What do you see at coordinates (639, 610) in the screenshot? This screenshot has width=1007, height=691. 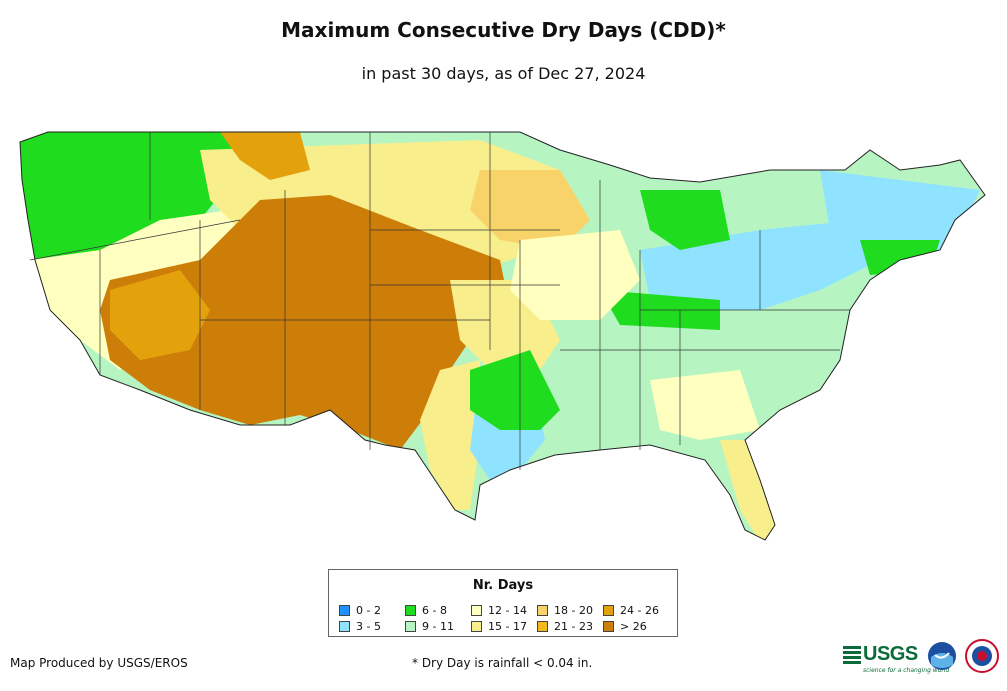 I see `legend-label: 24 - 26` at bounding box center [639, 610].